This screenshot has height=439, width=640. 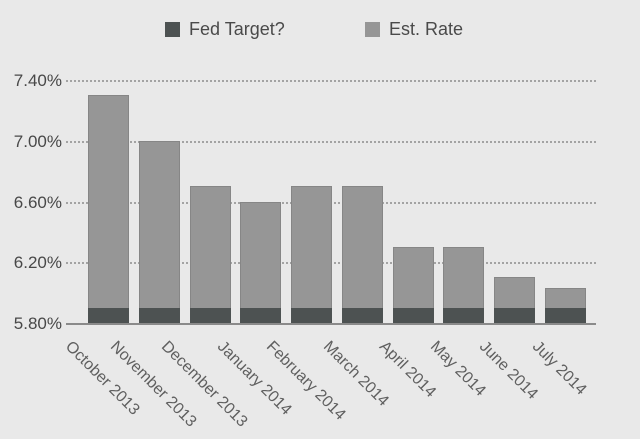 I want to click on bar-january-2014, so click(x=261, y=262).